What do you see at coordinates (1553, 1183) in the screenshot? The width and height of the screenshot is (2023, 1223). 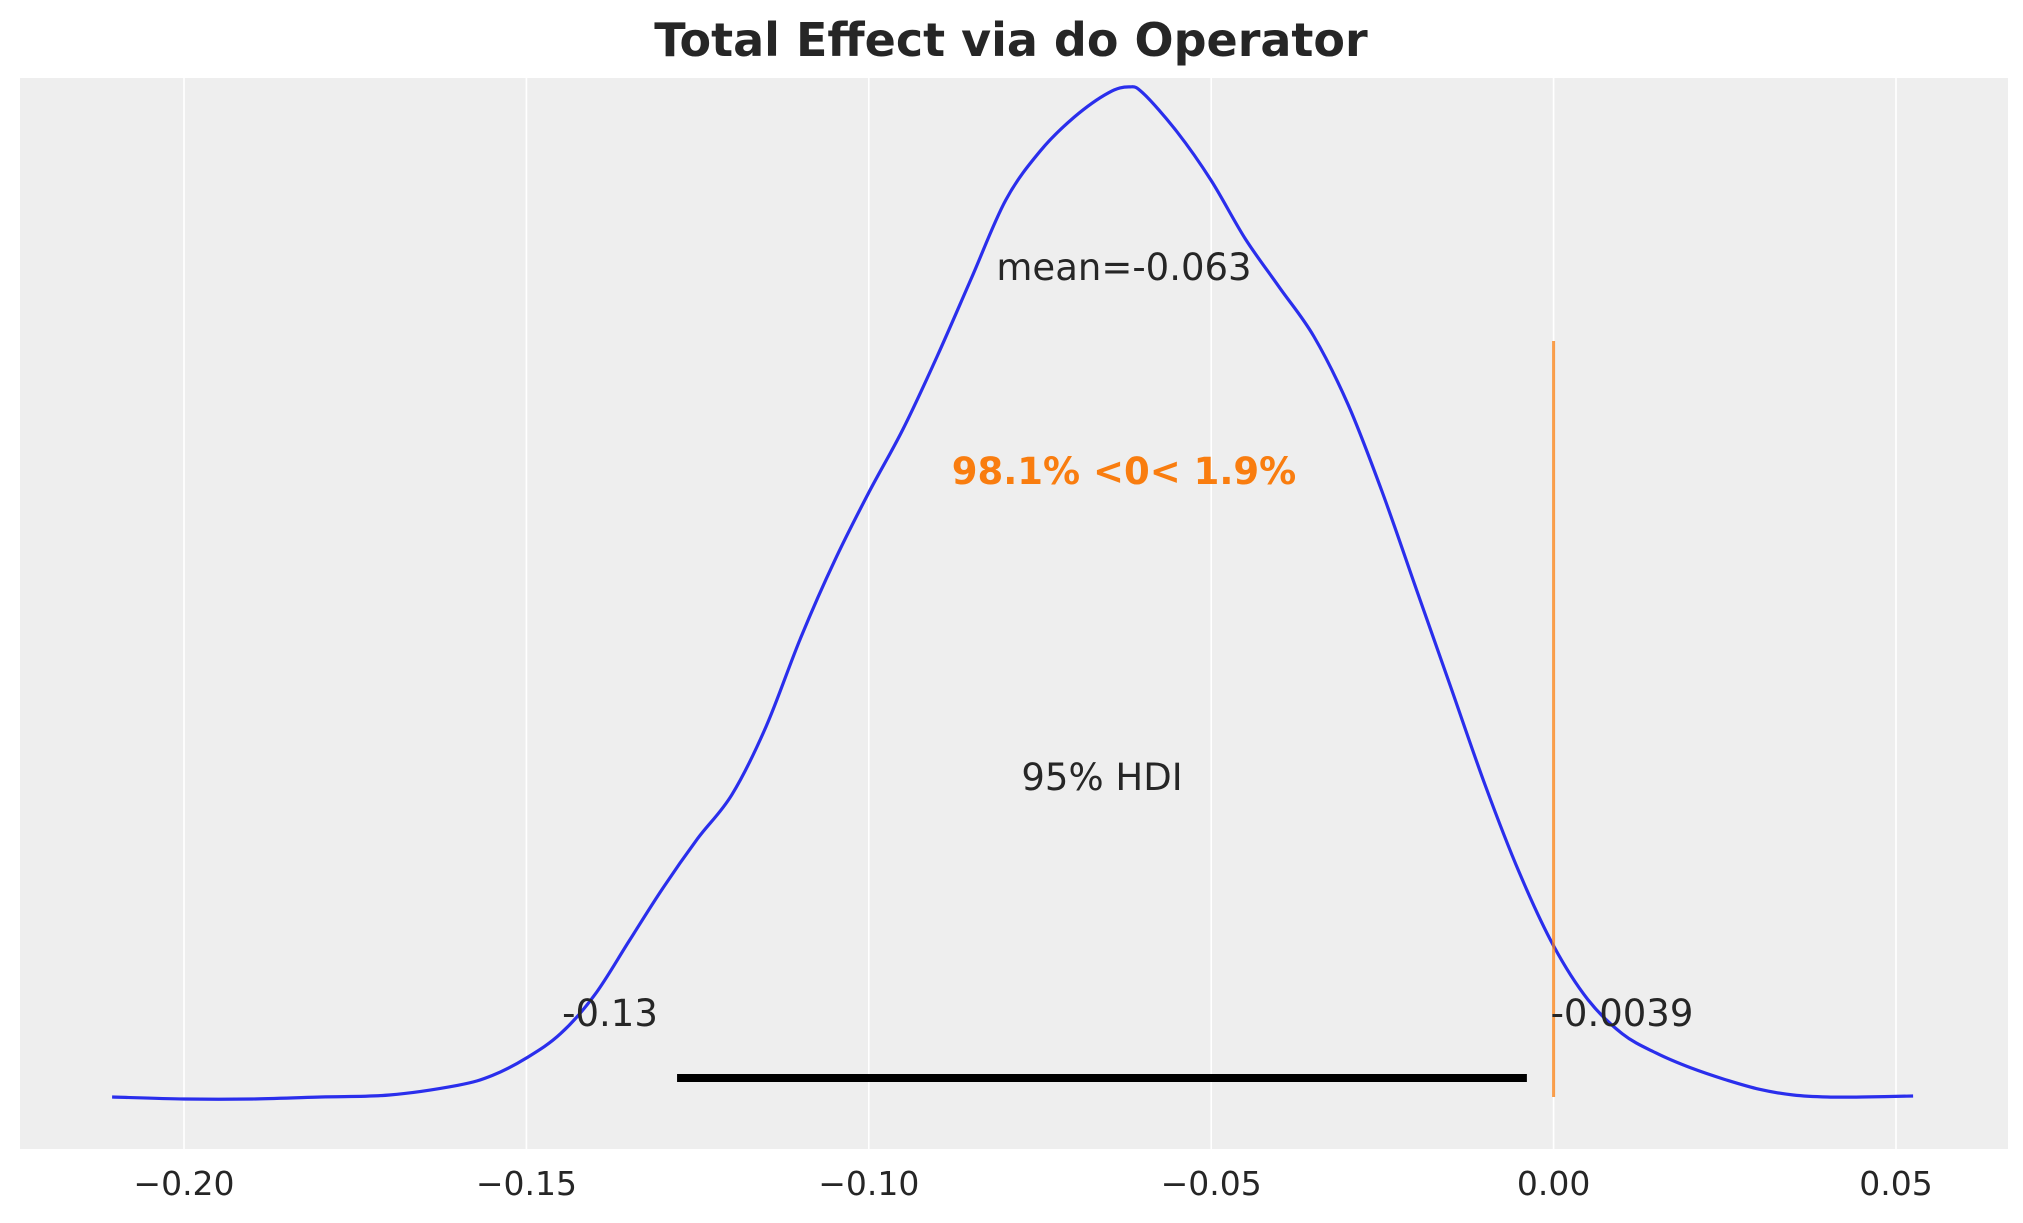 I see `x-tick-label: 0.00` at bounding box center [1553, 1183].